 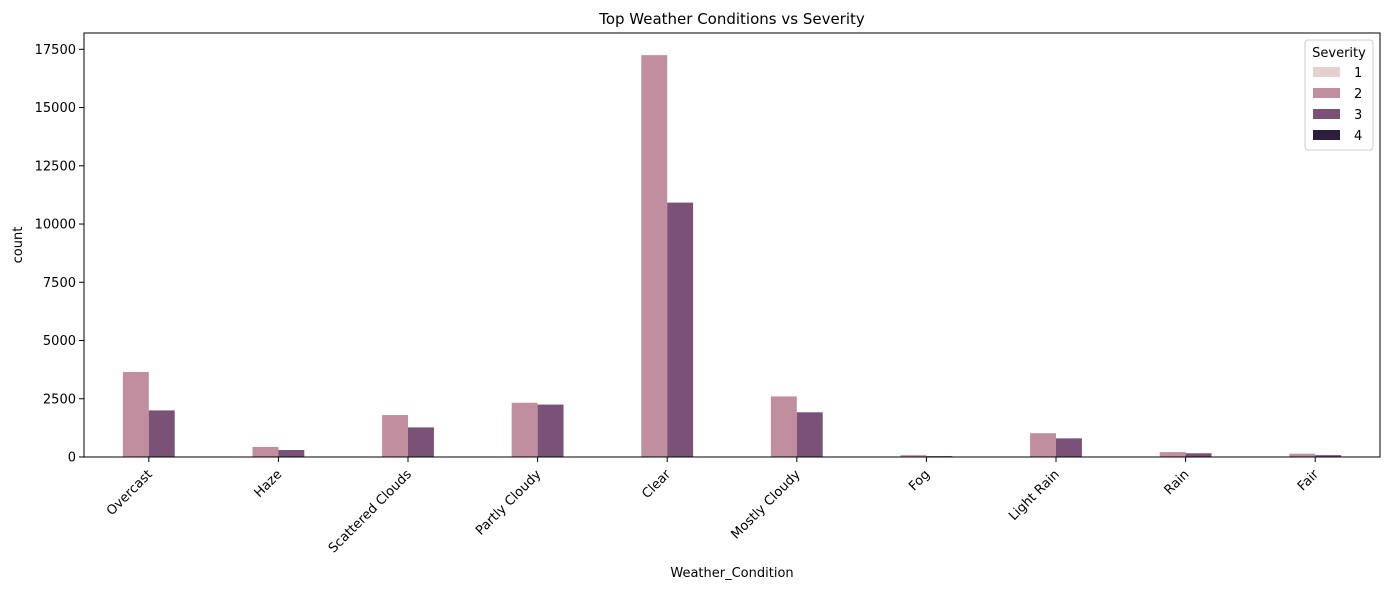 I want to click on legend-label-4: 4, so click(x=1358, y=136).